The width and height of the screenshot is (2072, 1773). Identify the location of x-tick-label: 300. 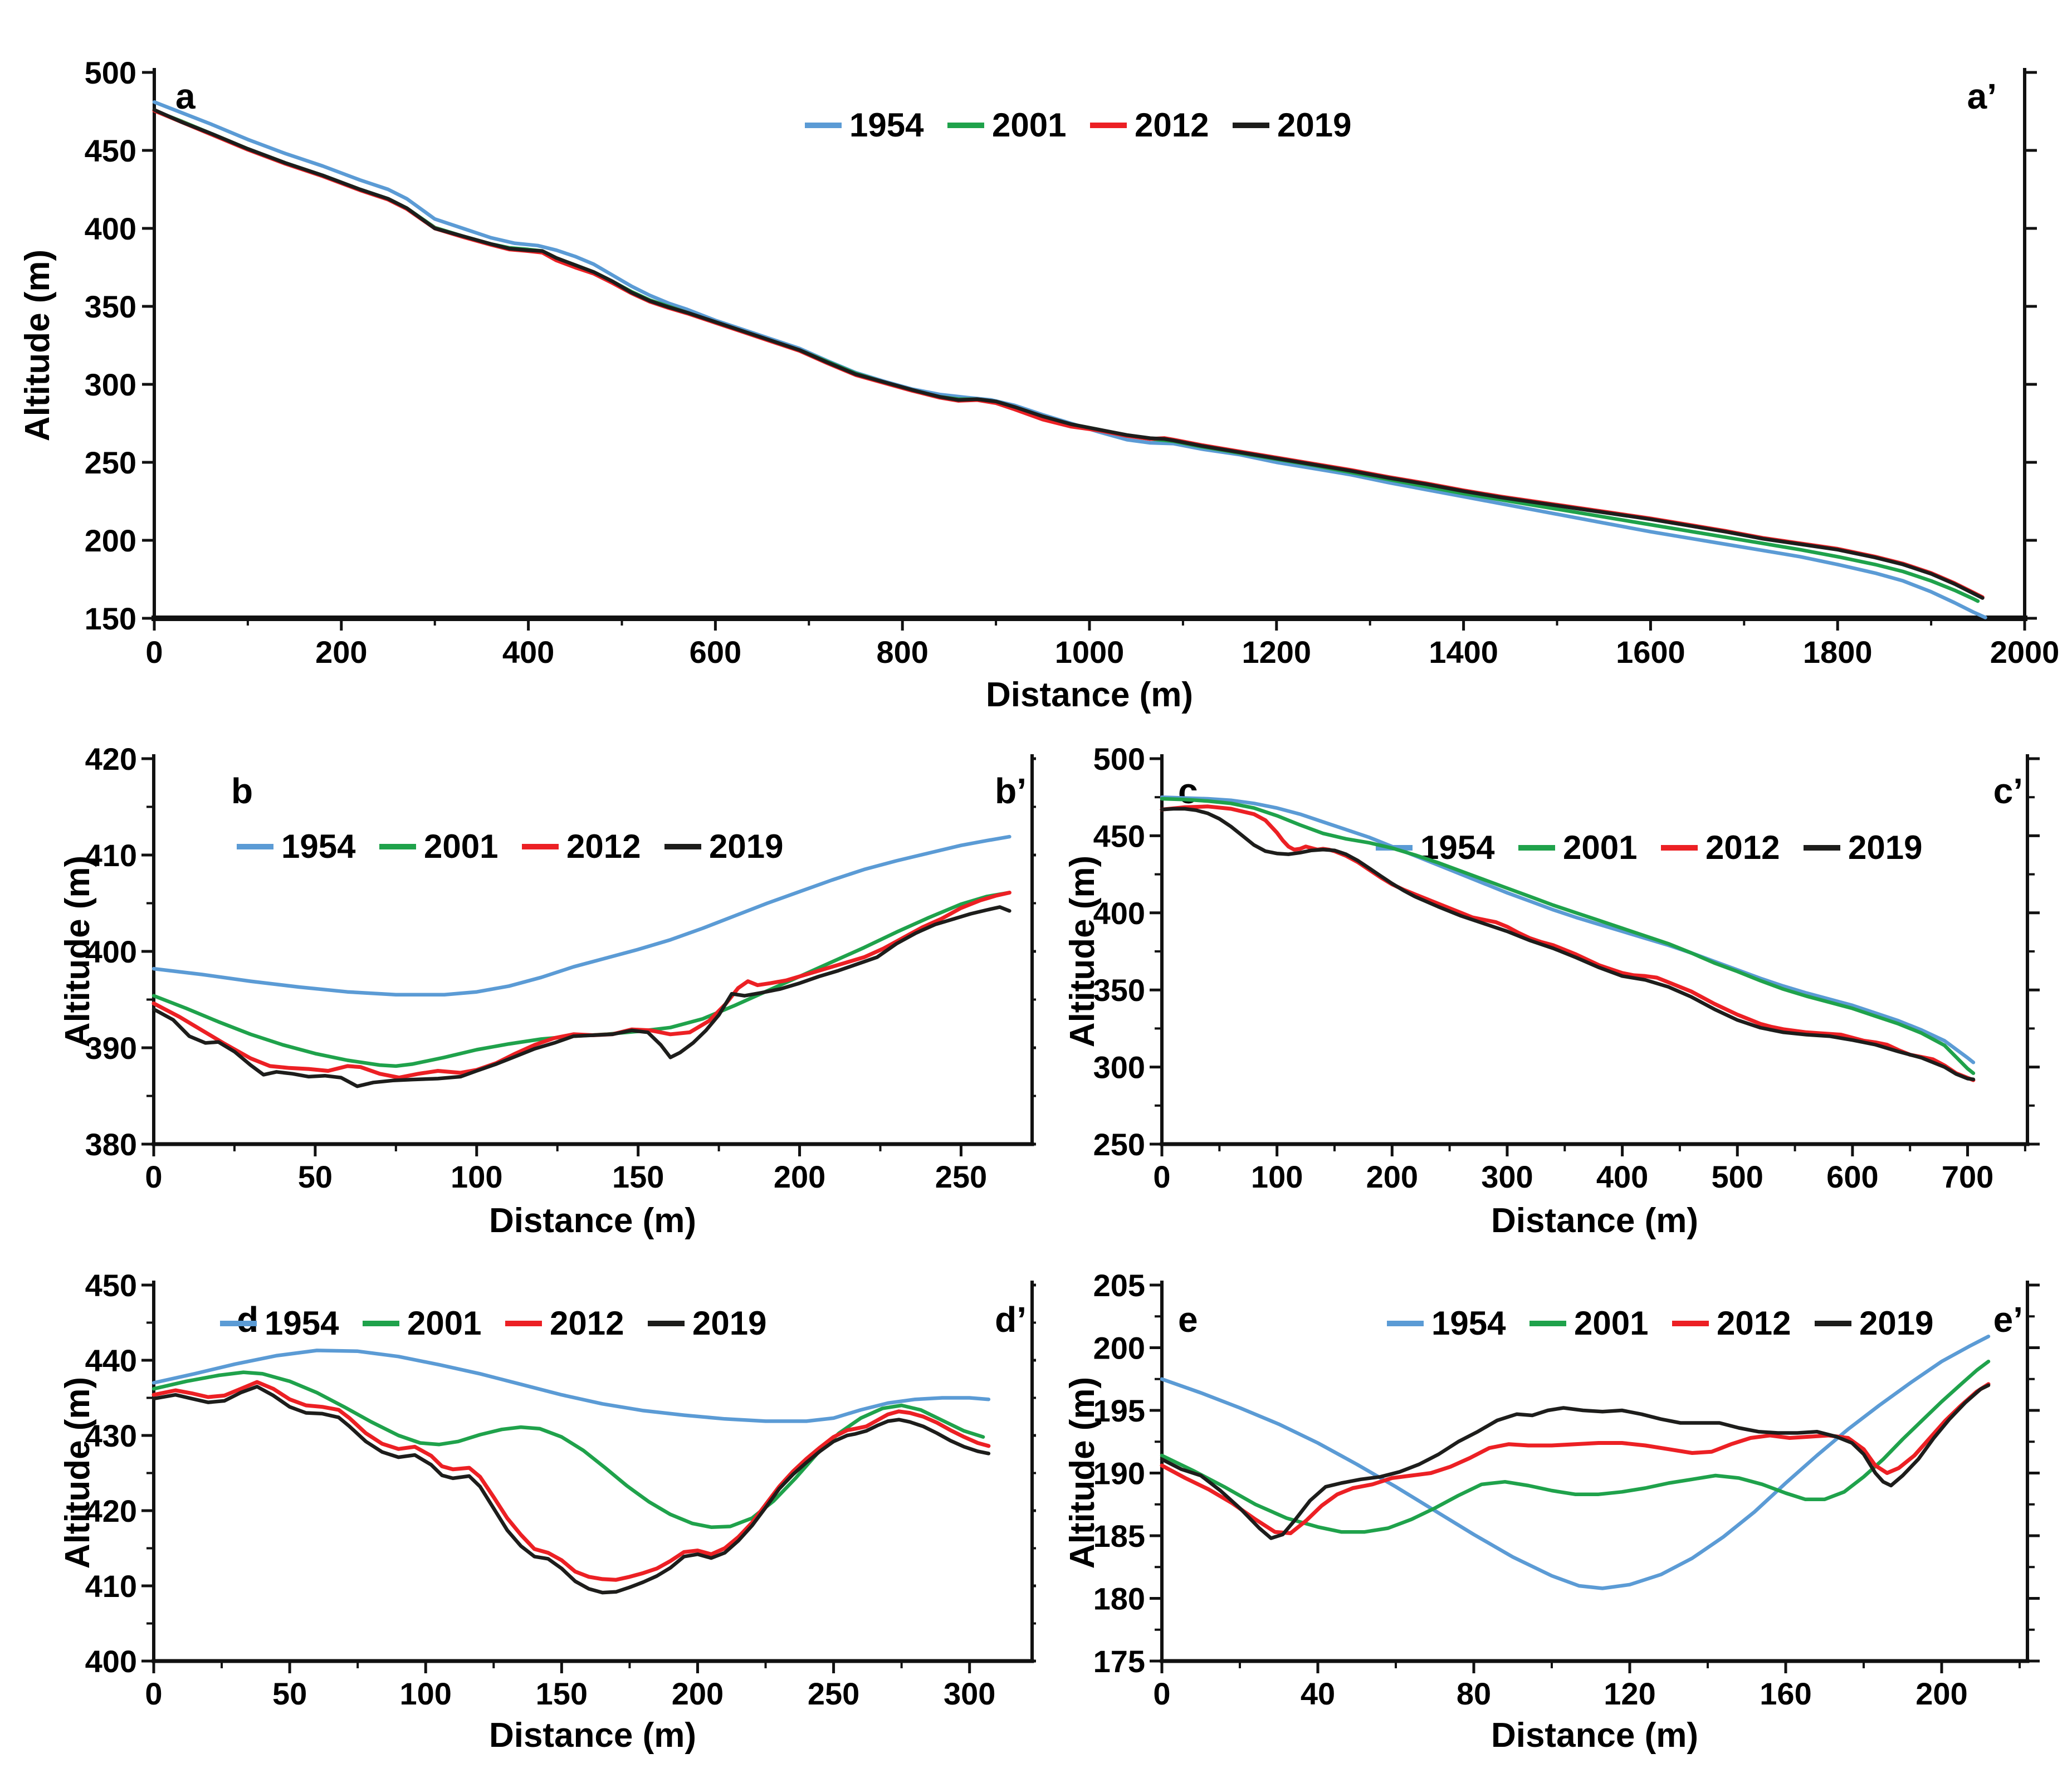
(969, 1693).